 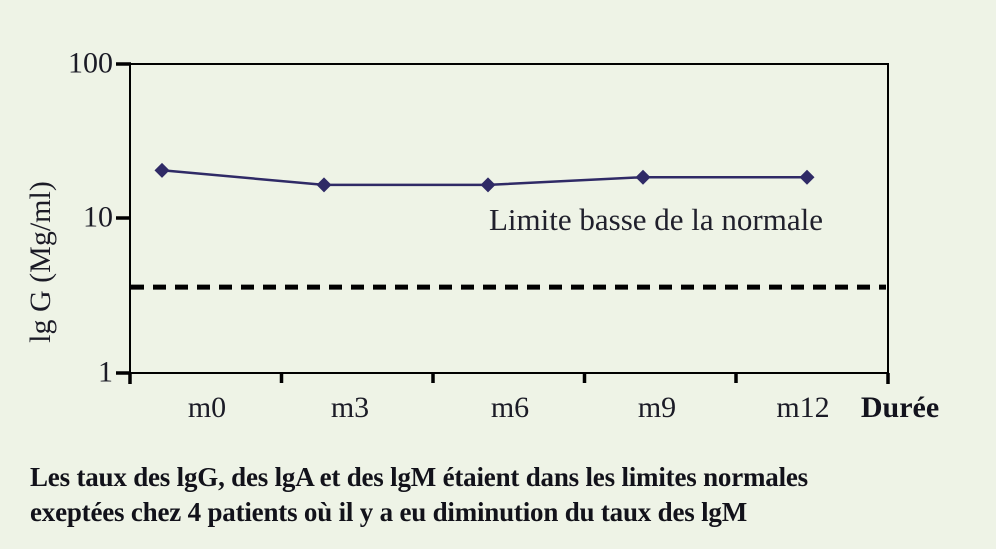 I want to click on y-tick-label-10: 10, so click(x=98, y=217).